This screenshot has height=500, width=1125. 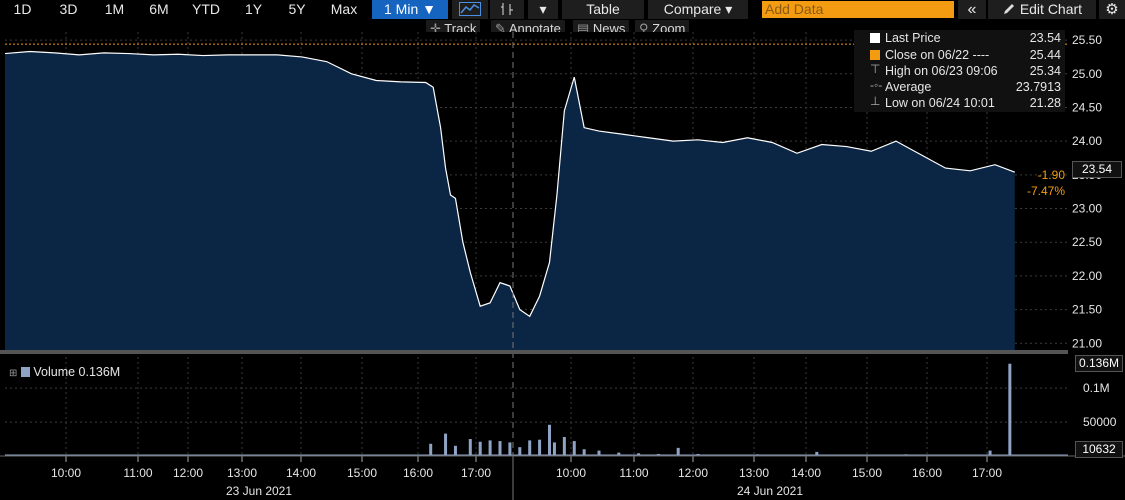 I want to click on zoom-label: Zoom, so click(x=669, y=28).